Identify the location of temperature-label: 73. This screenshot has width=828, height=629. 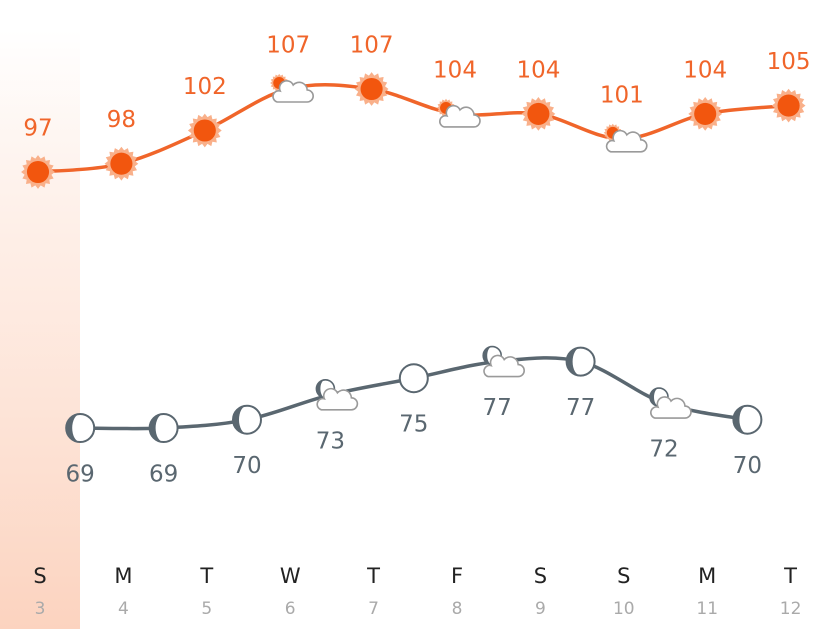
(330, 441).